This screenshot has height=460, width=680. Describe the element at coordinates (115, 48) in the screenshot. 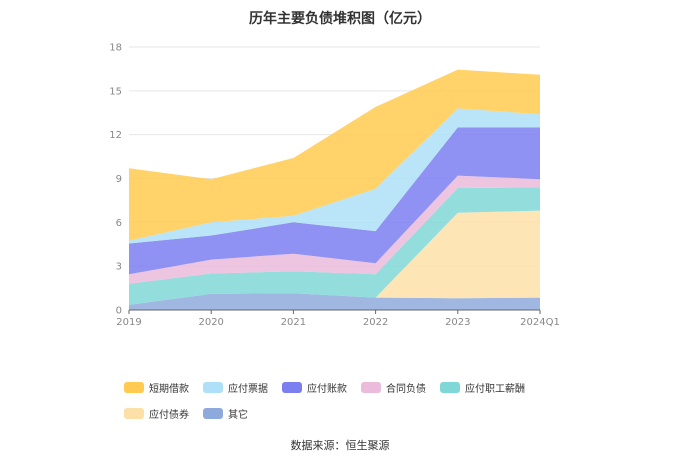

I see `y-tick-label: 18` at that location.